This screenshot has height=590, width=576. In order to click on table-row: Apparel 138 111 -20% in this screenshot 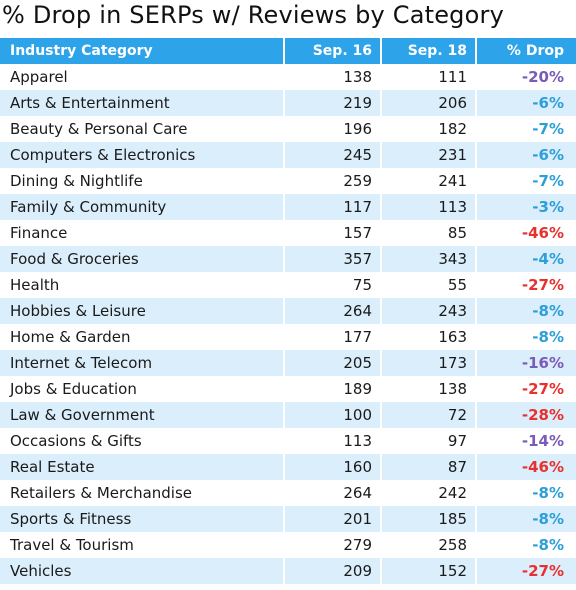, I will do `click(288, 77)`.